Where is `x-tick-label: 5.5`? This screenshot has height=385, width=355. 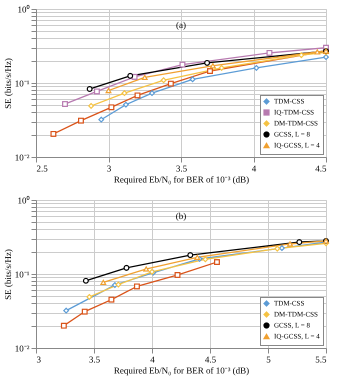
x-tick-label: 5.5 is located at coordinates (321, 359).